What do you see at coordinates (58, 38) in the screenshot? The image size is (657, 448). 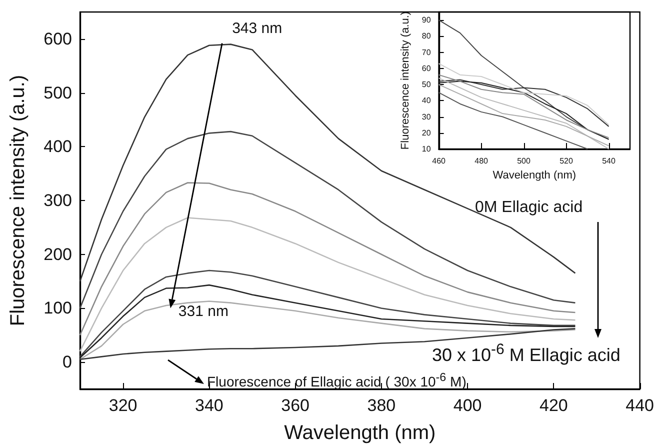 I see `y-tick-label: 600` at bounding box center [58, 38].